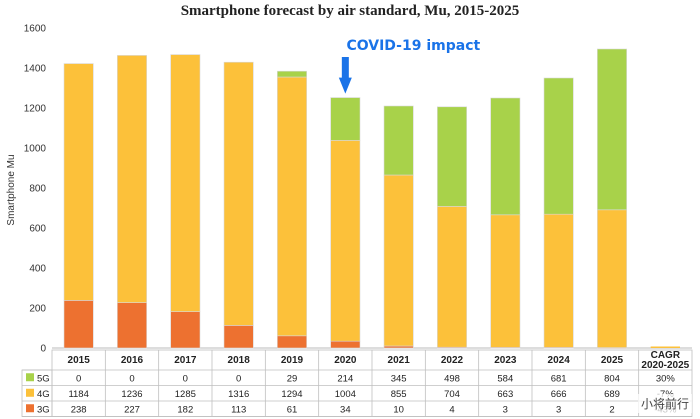 The image size is (700, 419). What do you see at coordinates (611, 409) in the screenshot?
I see `table-cell: 2` at bounding box center [611, 409].